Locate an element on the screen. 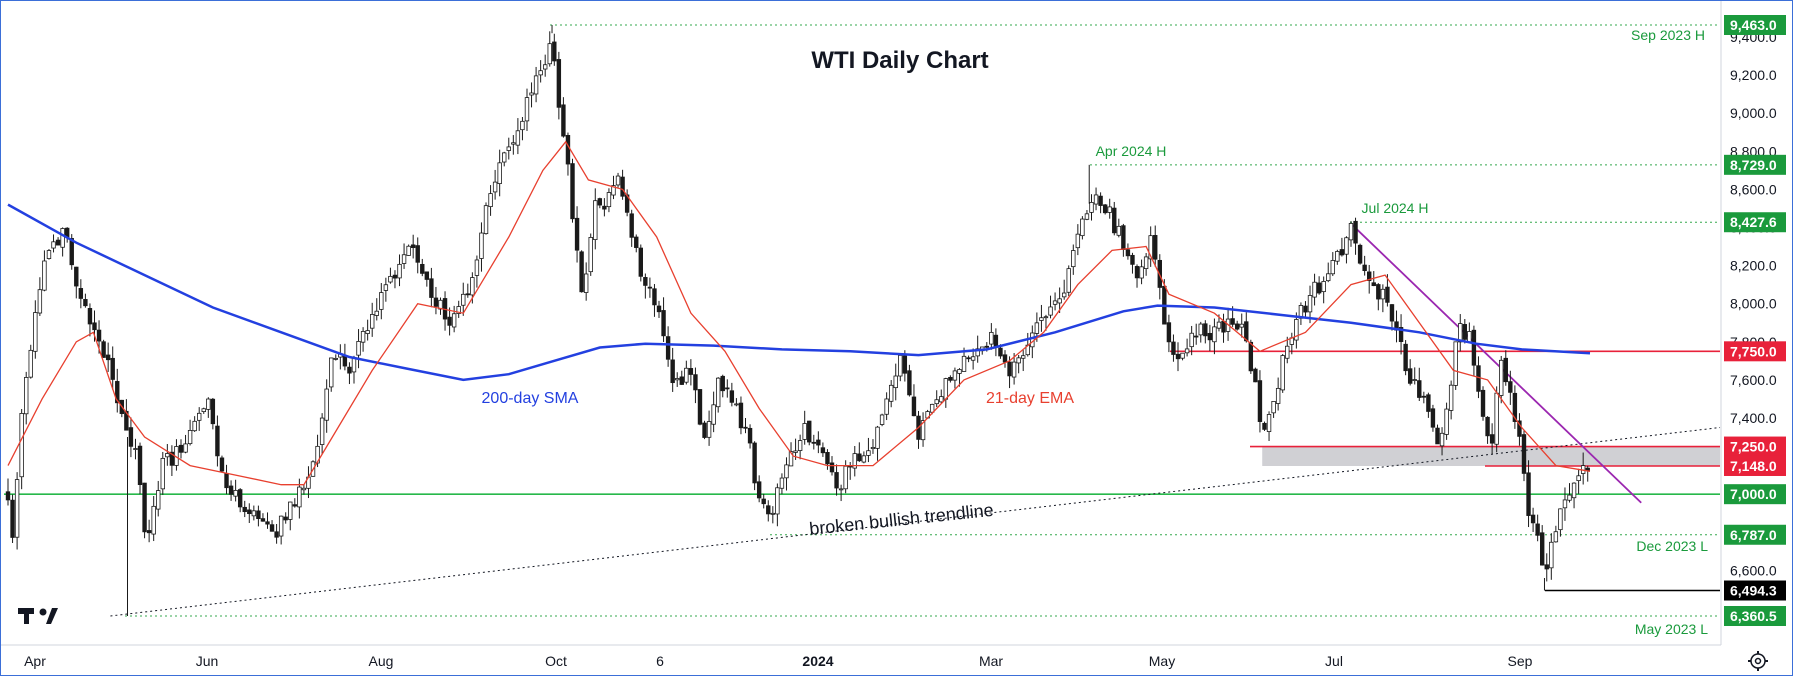 Image resolution: width=1795 pixels, height=678 pixels. level-badge-2: 8,427.6 is located at coordinates (1753, 222).